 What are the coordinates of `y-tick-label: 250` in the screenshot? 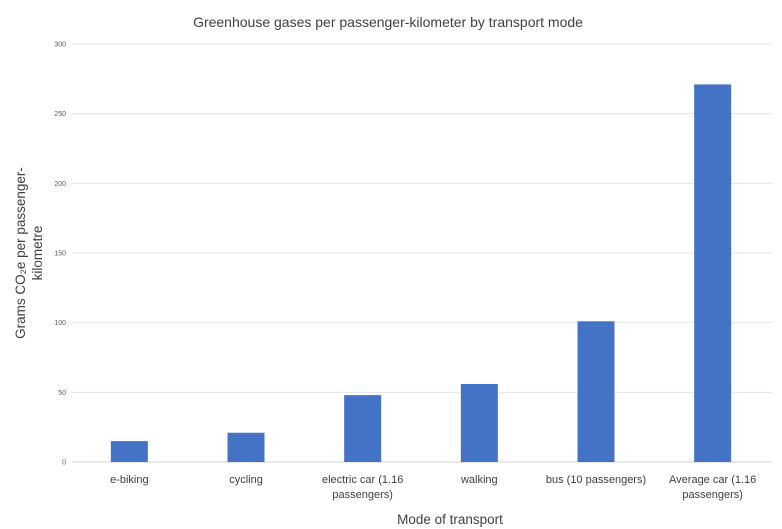 It's located at (60, 114).